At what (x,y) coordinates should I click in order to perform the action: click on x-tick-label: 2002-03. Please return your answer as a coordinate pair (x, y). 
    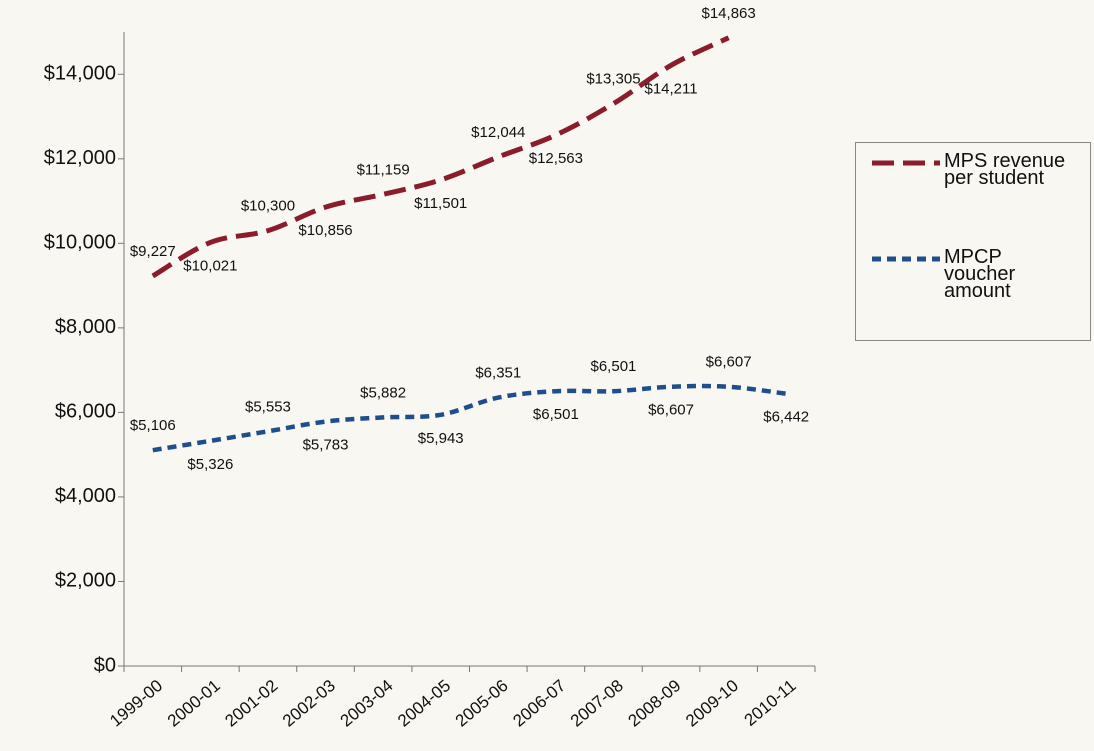
    Looking at the image, I should click on (309, 703).